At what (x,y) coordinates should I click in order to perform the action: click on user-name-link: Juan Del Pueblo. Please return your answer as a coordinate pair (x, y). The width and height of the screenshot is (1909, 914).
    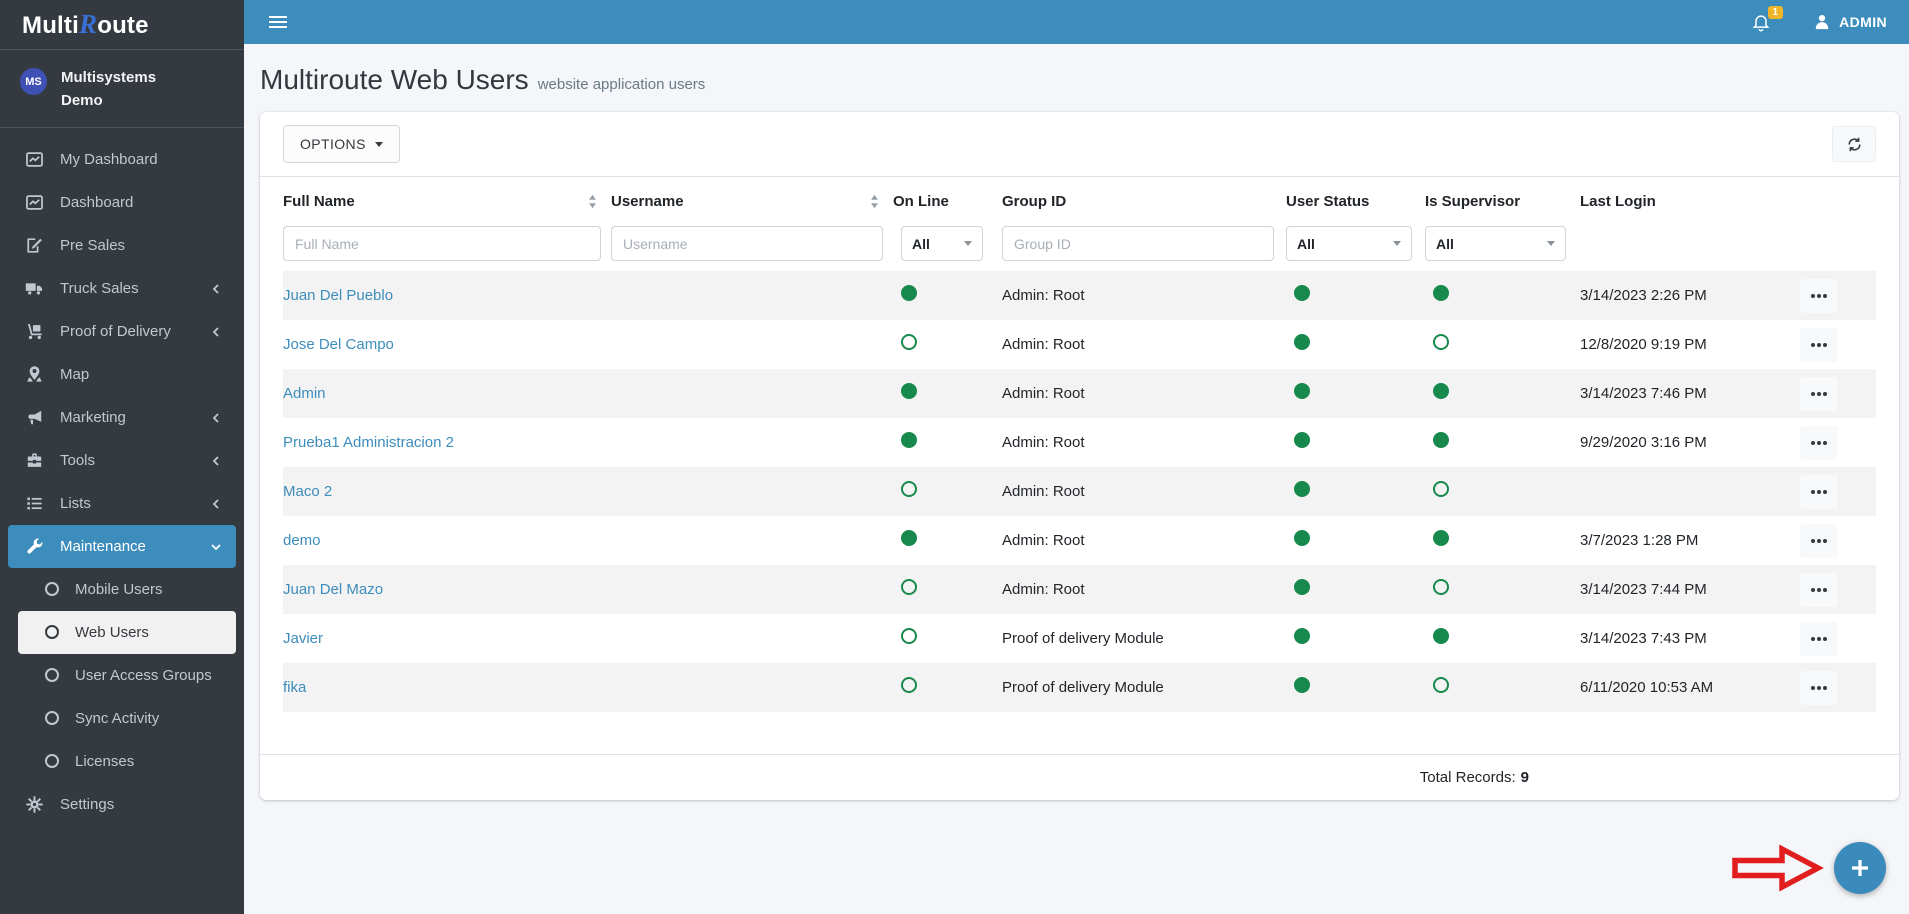
    Looking at the image, I should click on (338, 295).